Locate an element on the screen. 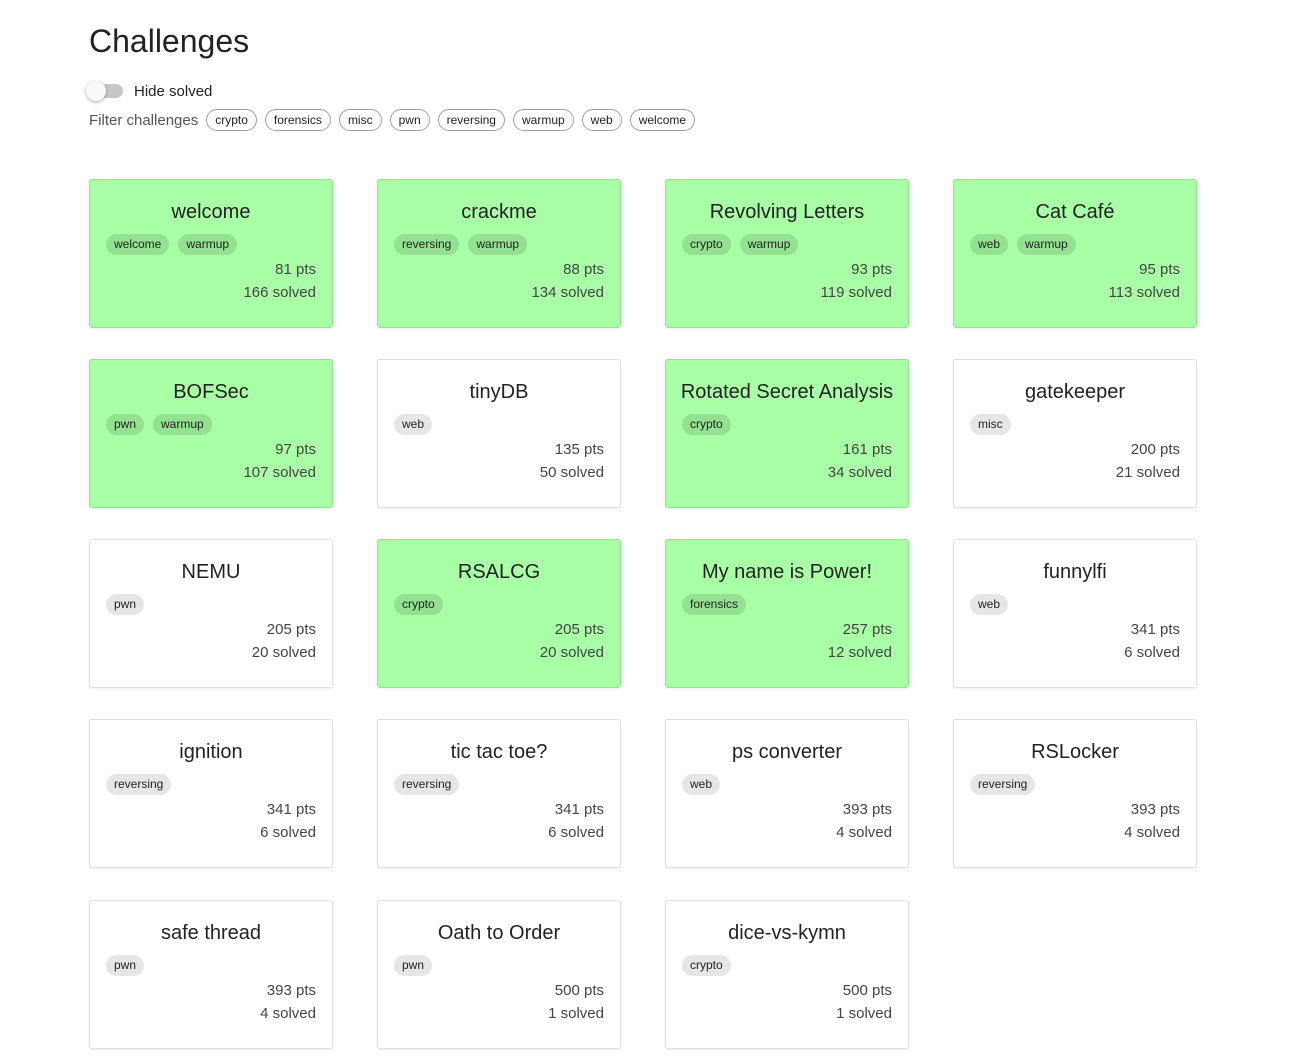  challenge-tags: reversing warmup is located at coordinates (499, 245).